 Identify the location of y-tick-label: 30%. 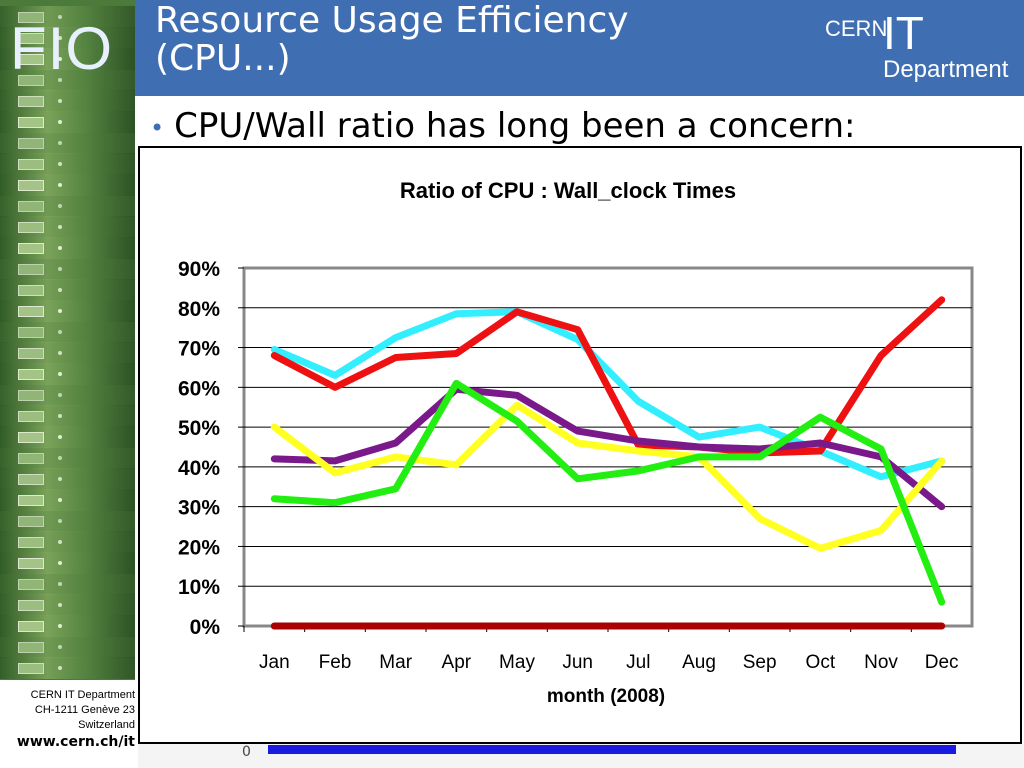
(199, 508).